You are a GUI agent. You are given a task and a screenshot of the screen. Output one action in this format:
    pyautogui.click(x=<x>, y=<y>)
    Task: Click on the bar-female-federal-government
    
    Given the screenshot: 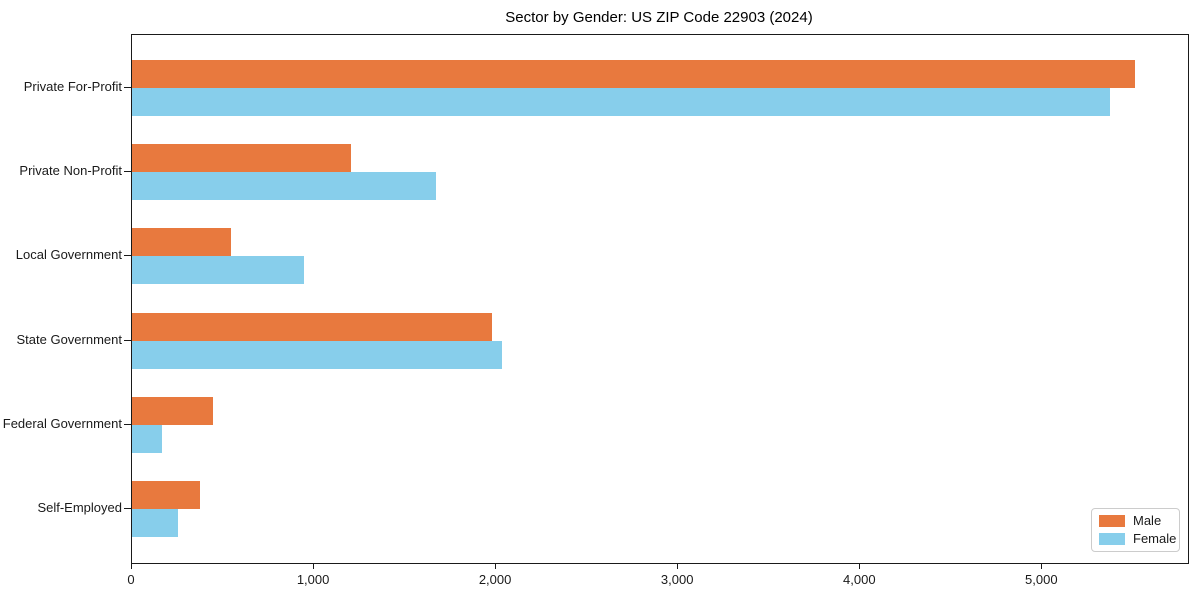 What is the action you would take?
    pyautogui.click(x=147, y=438)
    